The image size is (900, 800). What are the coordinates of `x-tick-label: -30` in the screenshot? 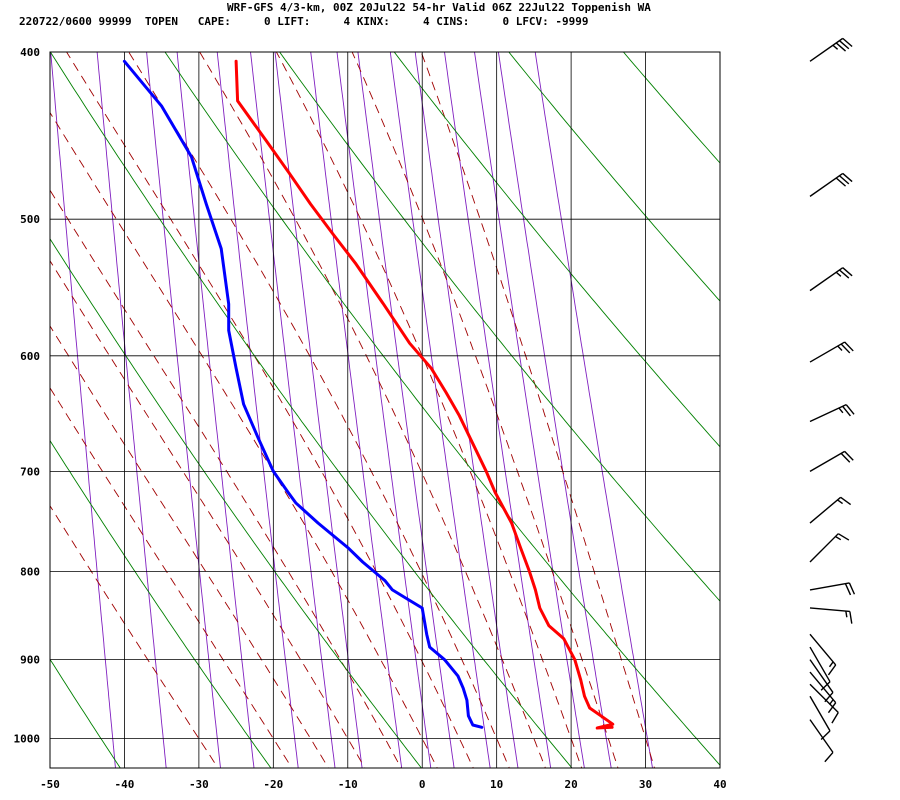 It's located at (199, 784).